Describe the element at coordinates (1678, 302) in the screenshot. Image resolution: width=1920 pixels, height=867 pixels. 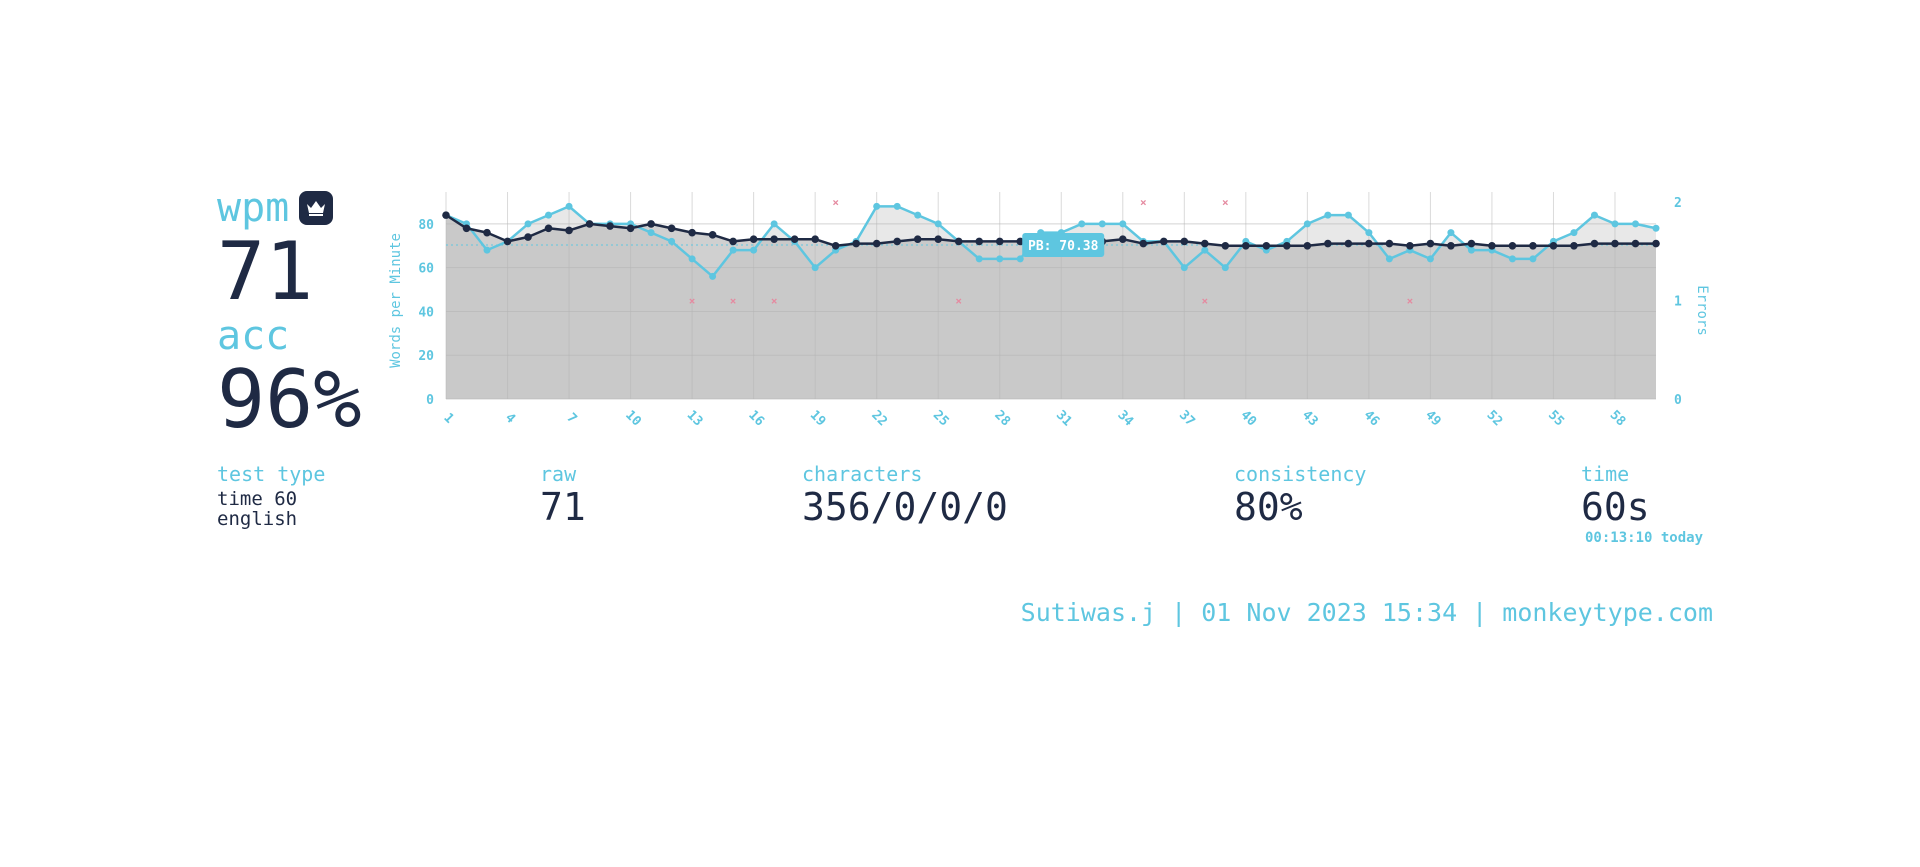
I see `y2-tick-label: 1` at that location.